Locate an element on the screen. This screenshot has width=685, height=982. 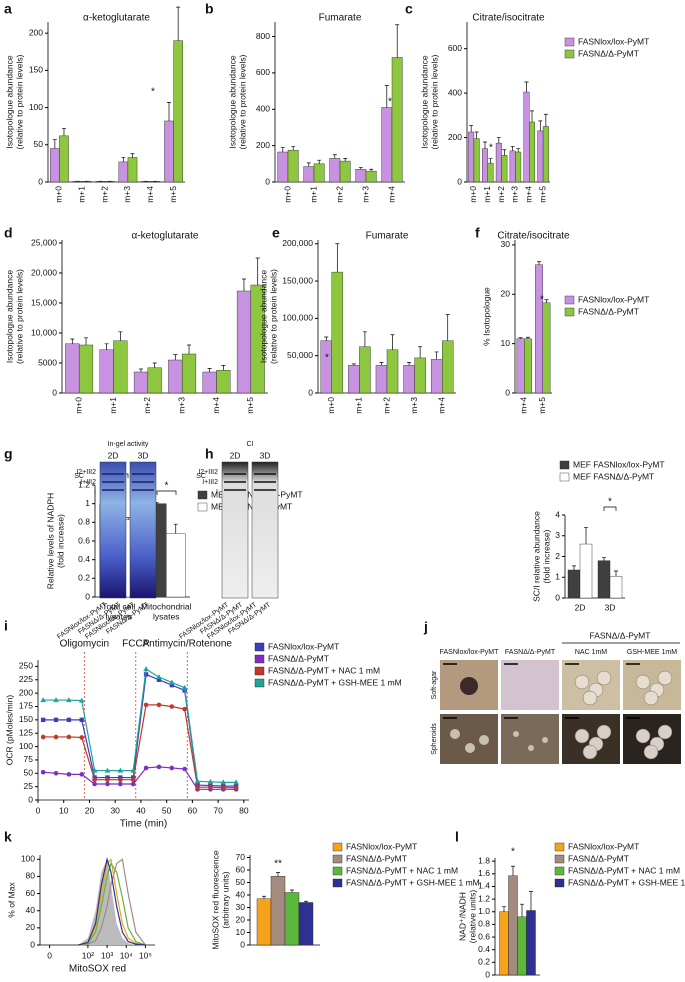
y-tick-label: 50 is located at coordinates (29, 773).